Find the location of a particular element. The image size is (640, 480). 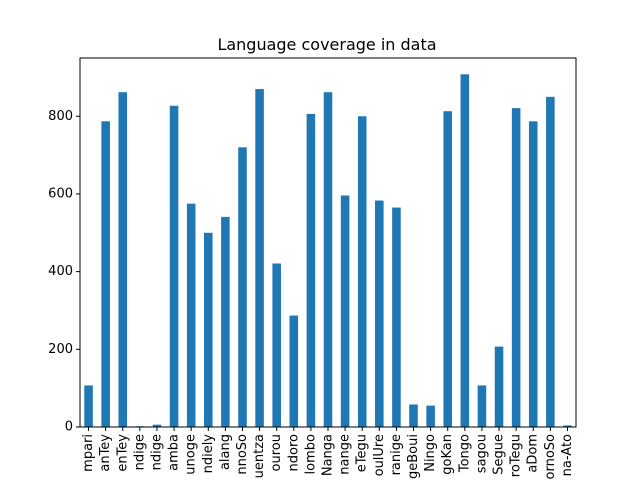

y-tick-label-3: 600 is located at coordinates (60, 193).